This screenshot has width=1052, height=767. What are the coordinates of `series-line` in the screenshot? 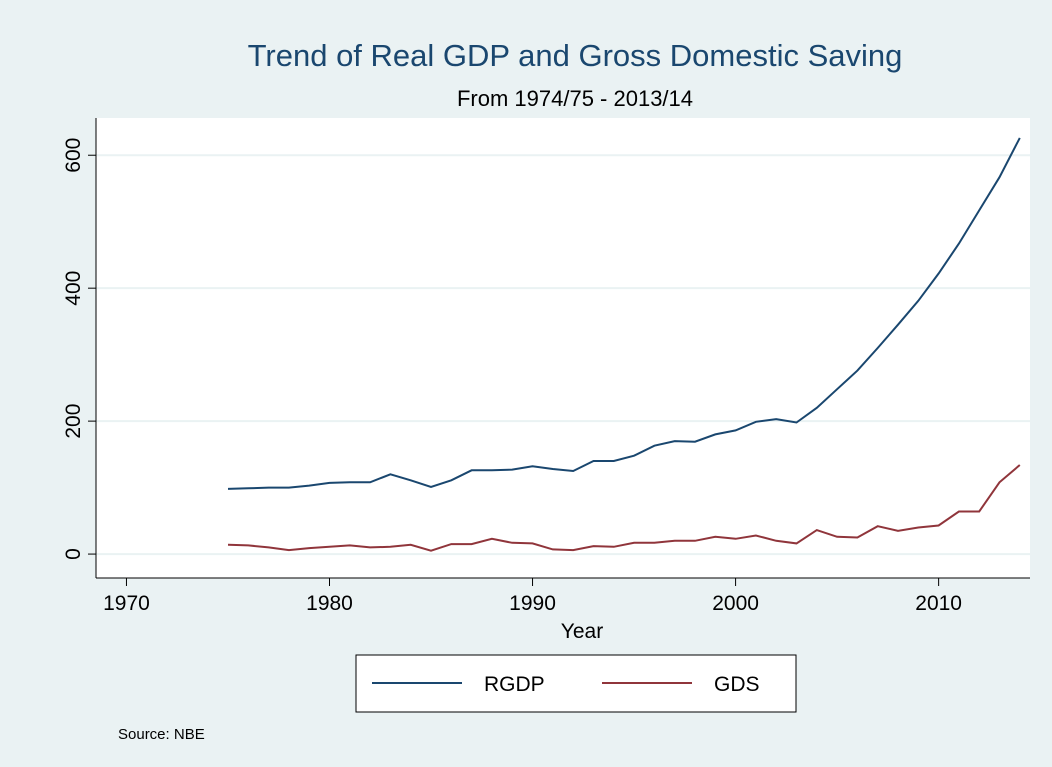 It's located at (624, 508).